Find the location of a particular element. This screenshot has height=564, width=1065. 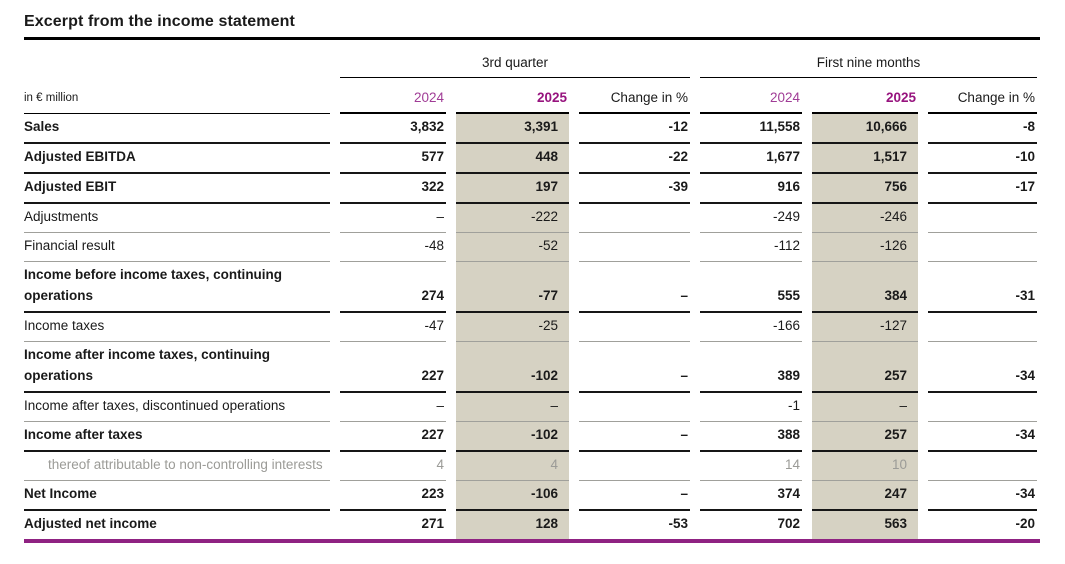

cell-q3-2025: -25 is located at coordinates (512, 327).